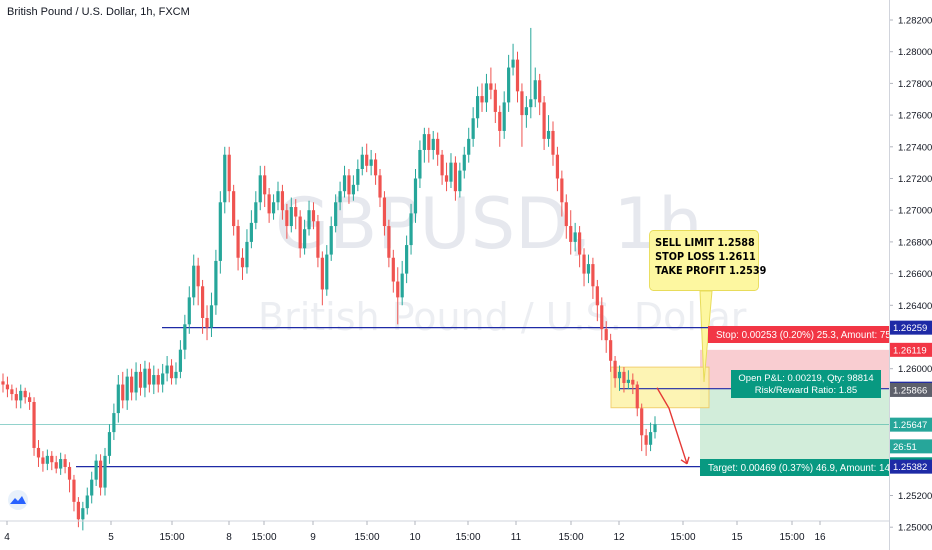  What do you see at coordinates (7, 537) in the screenshot?
I see `time-tick-label: 4` at bounding box center [7, 537].